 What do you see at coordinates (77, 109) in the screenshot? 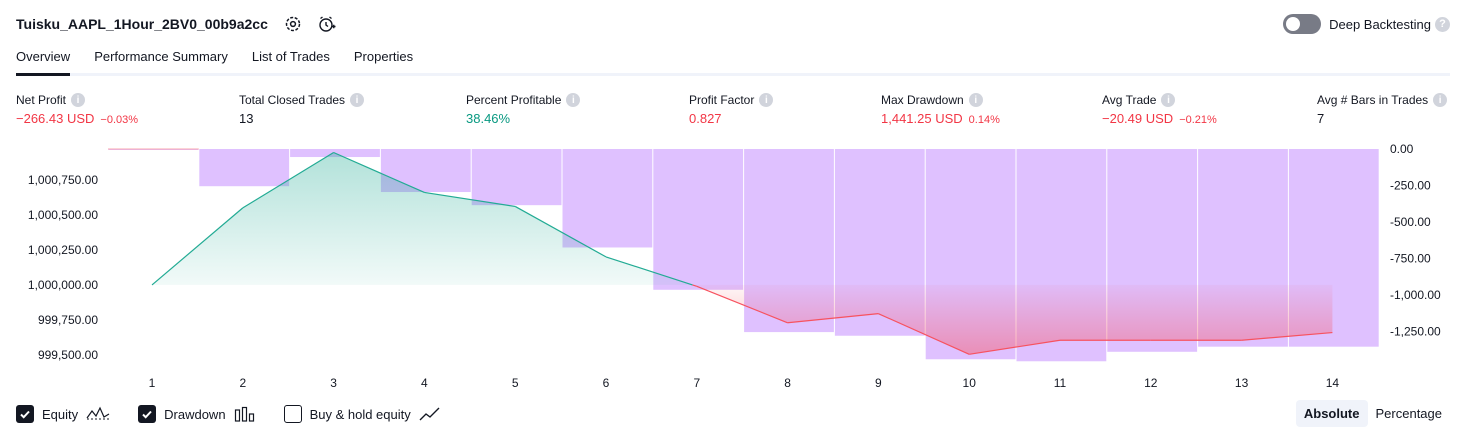
I see `metric-net-profit: Net Profit i −266.43 USD −0.03%` at bounding box center [77, 109].